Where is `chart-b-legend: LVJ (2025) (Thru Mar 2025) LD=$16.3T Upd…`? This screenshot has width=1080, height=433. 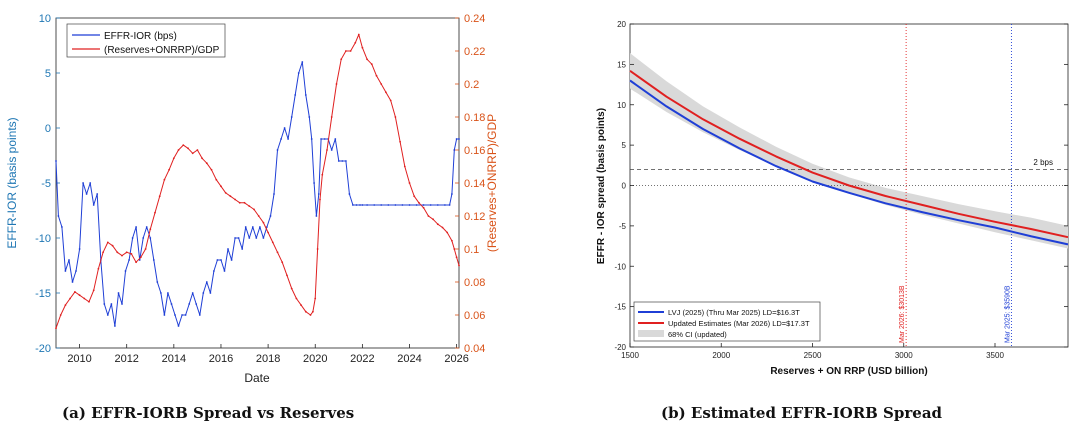
chart-b-legend: LVJ (2025) (Thru Mar 2025) LD=$16.3T Upd… is located at coordinates (727, 321).